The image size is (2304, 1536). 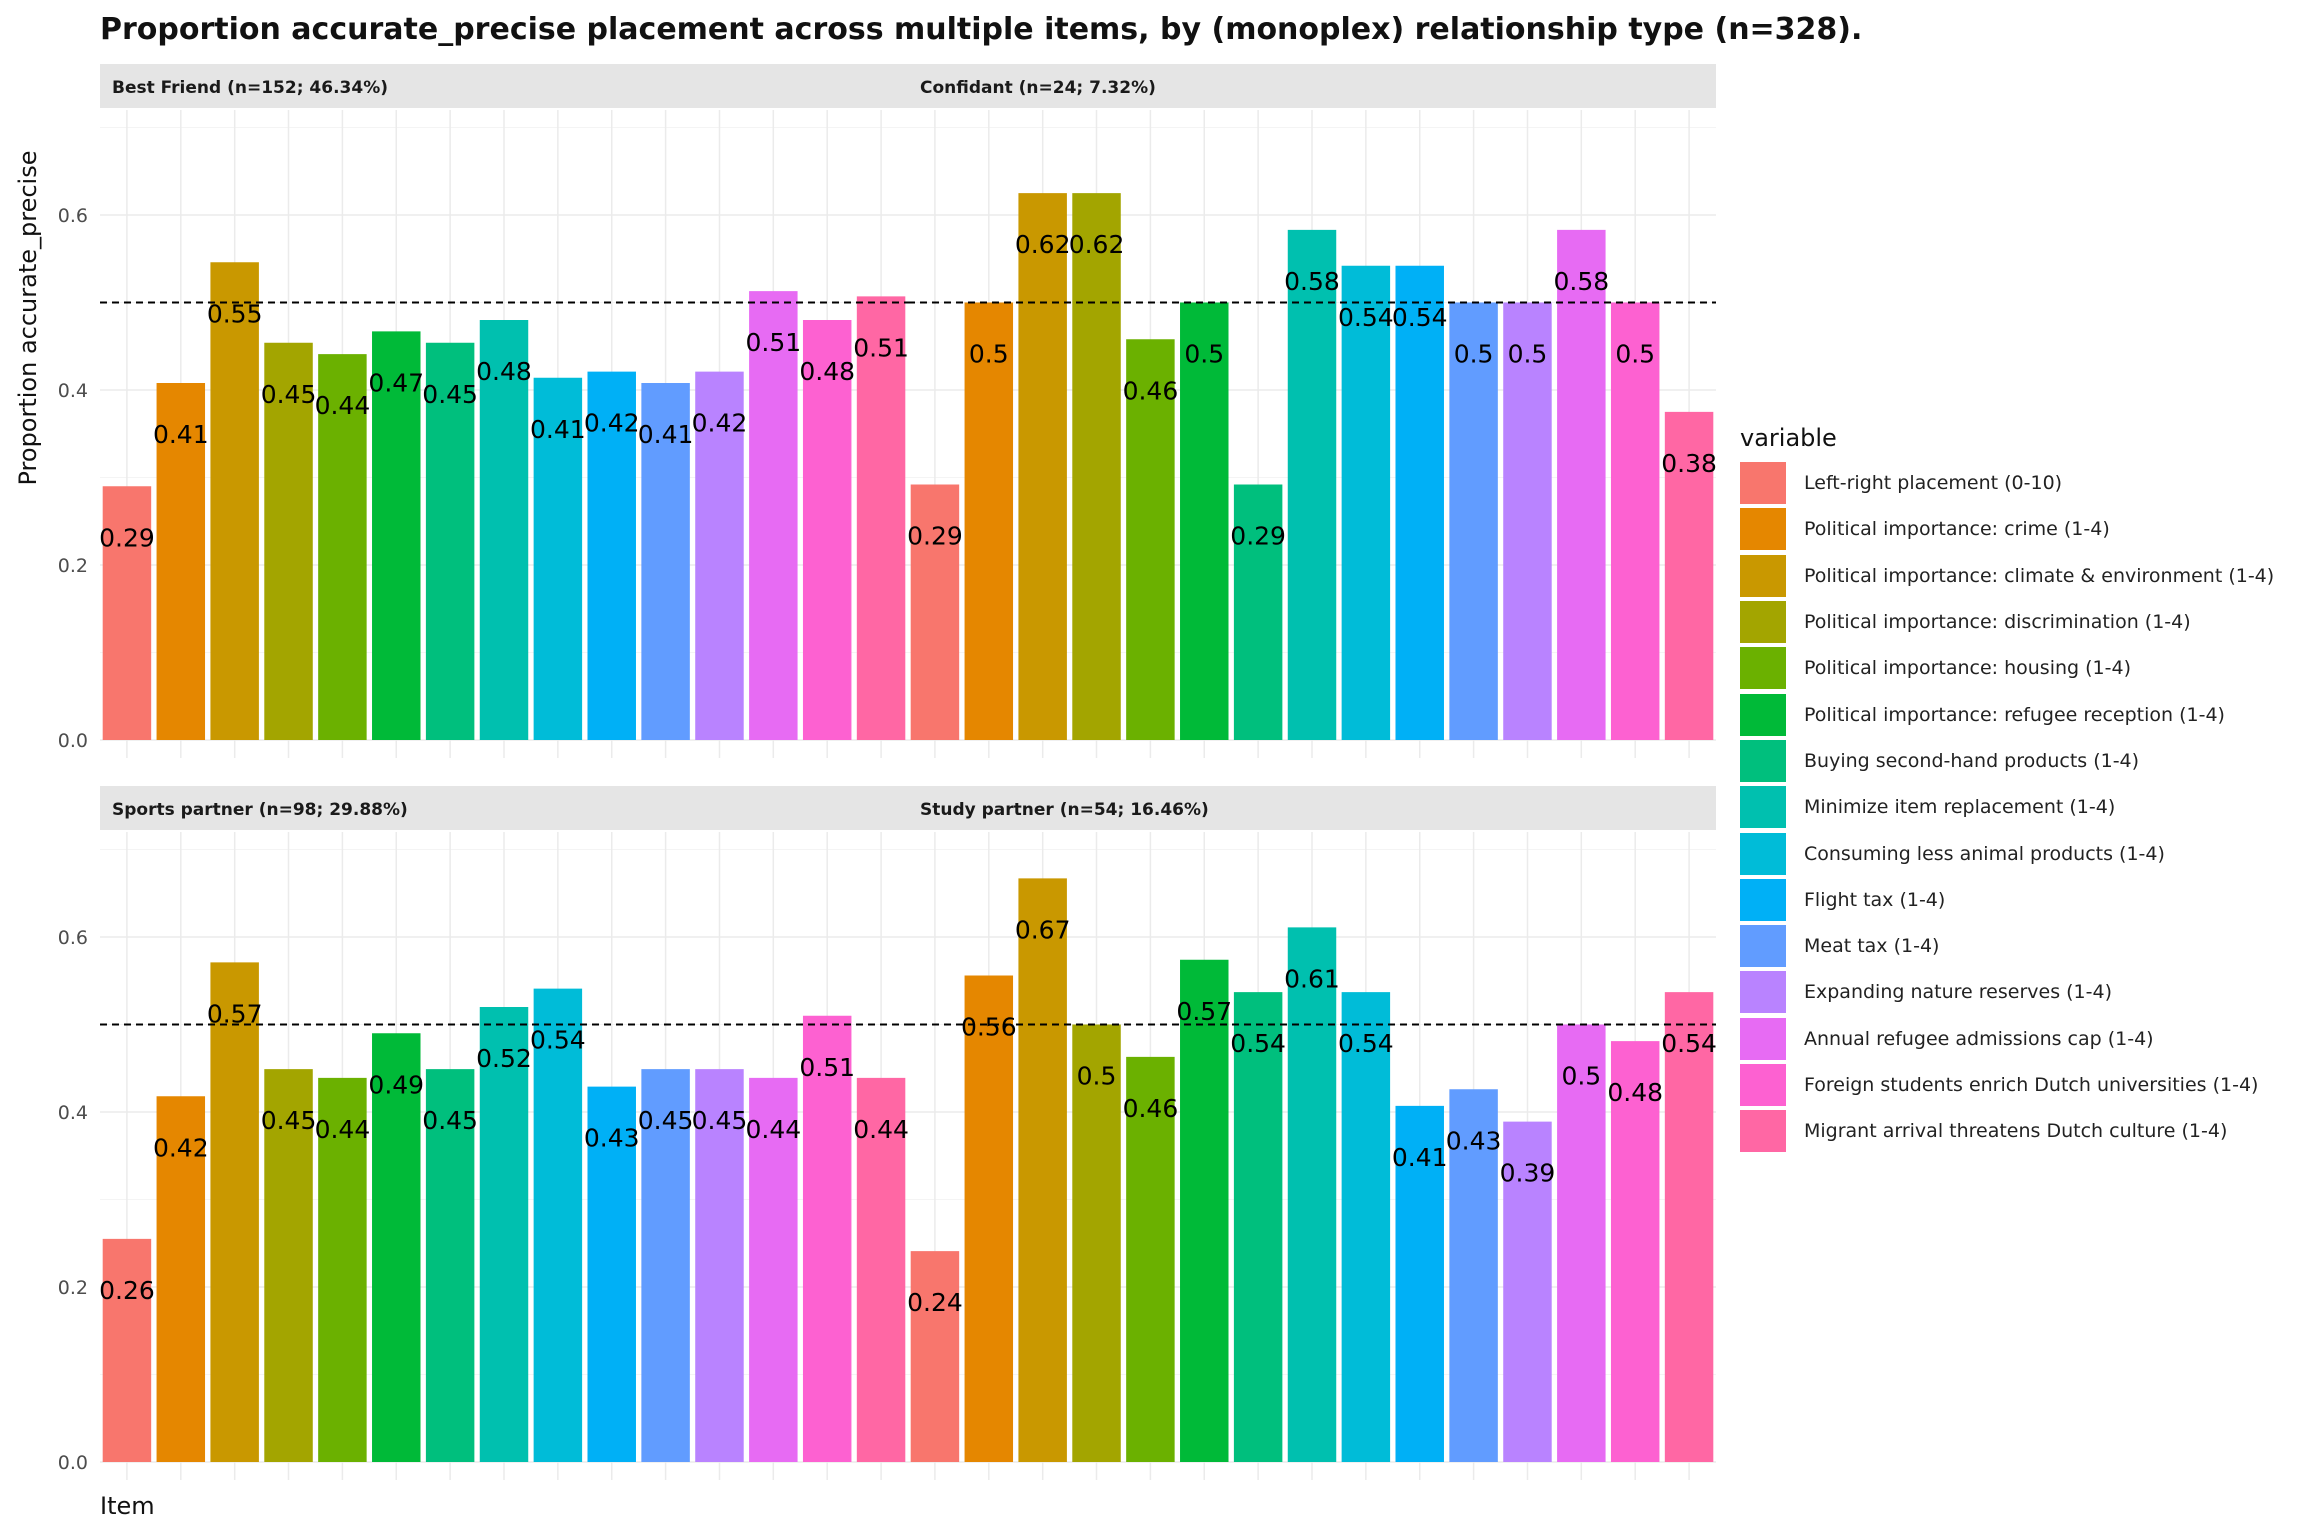 I want to click on legend-item: Flight tax (1-4), so click(x=2007, y=900).